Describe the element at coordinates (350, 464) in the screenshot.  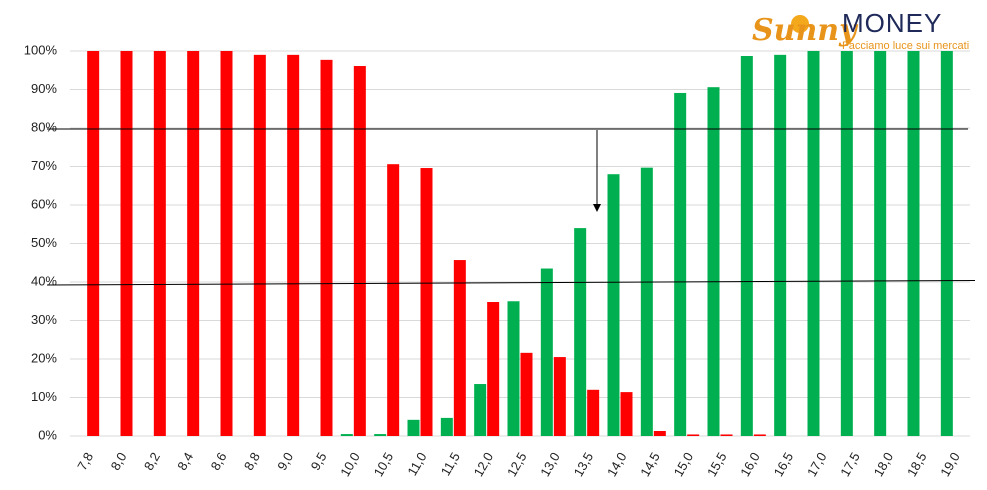
I see `x-tick-label: 10,0` at that location.